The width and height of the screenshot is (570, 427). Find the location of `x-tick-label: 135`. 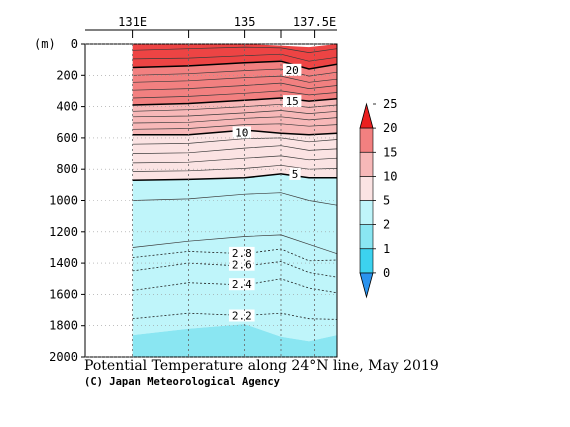

x-tick-label: 135 is located at coordinates (245, 22).